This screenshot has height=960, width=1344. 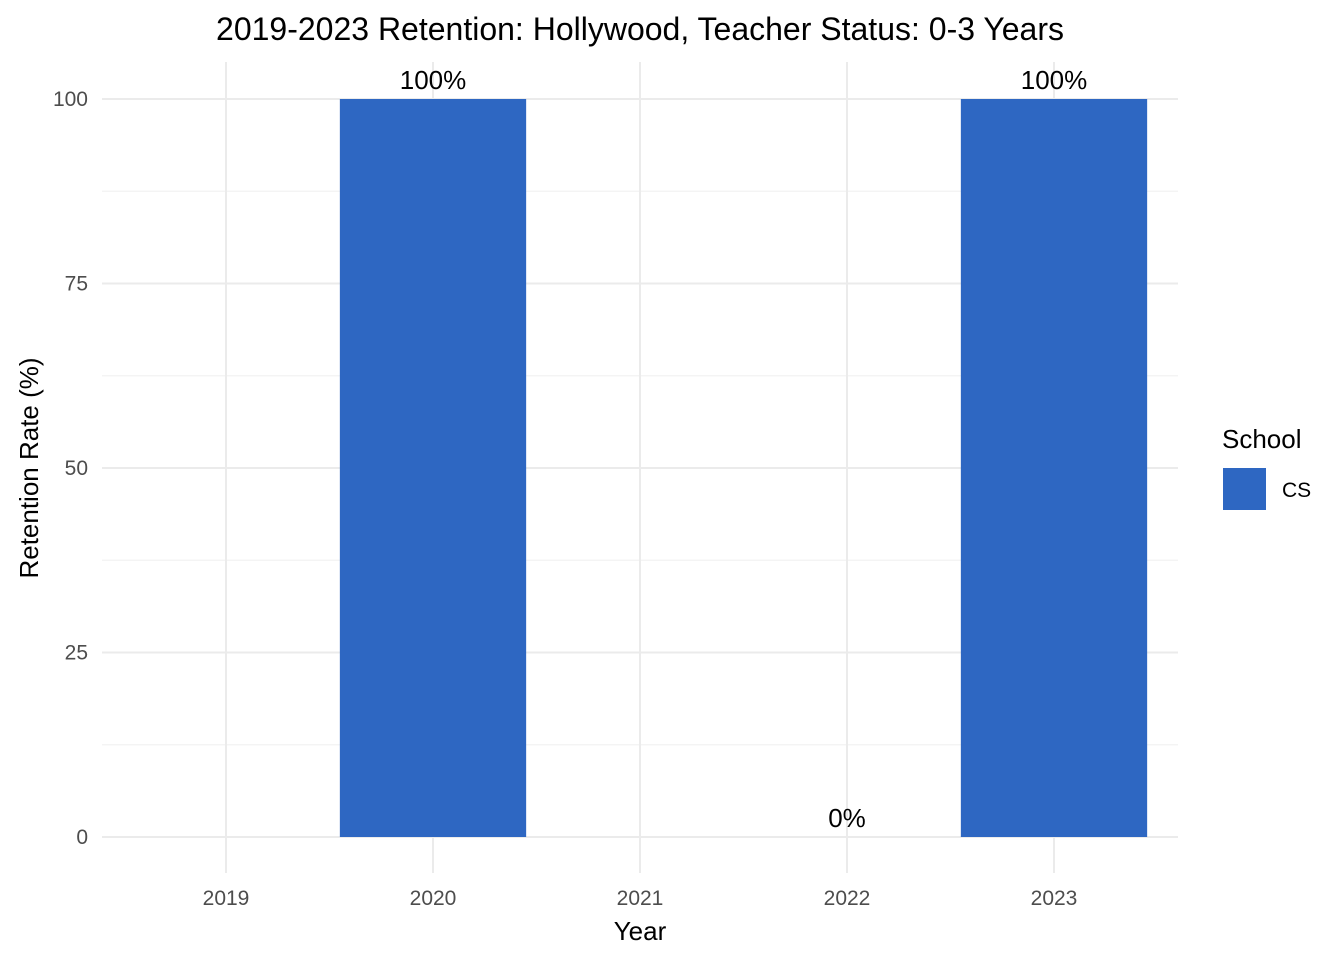 I want to click on data-label-2023: 100%, so click(x=1054, y=80).